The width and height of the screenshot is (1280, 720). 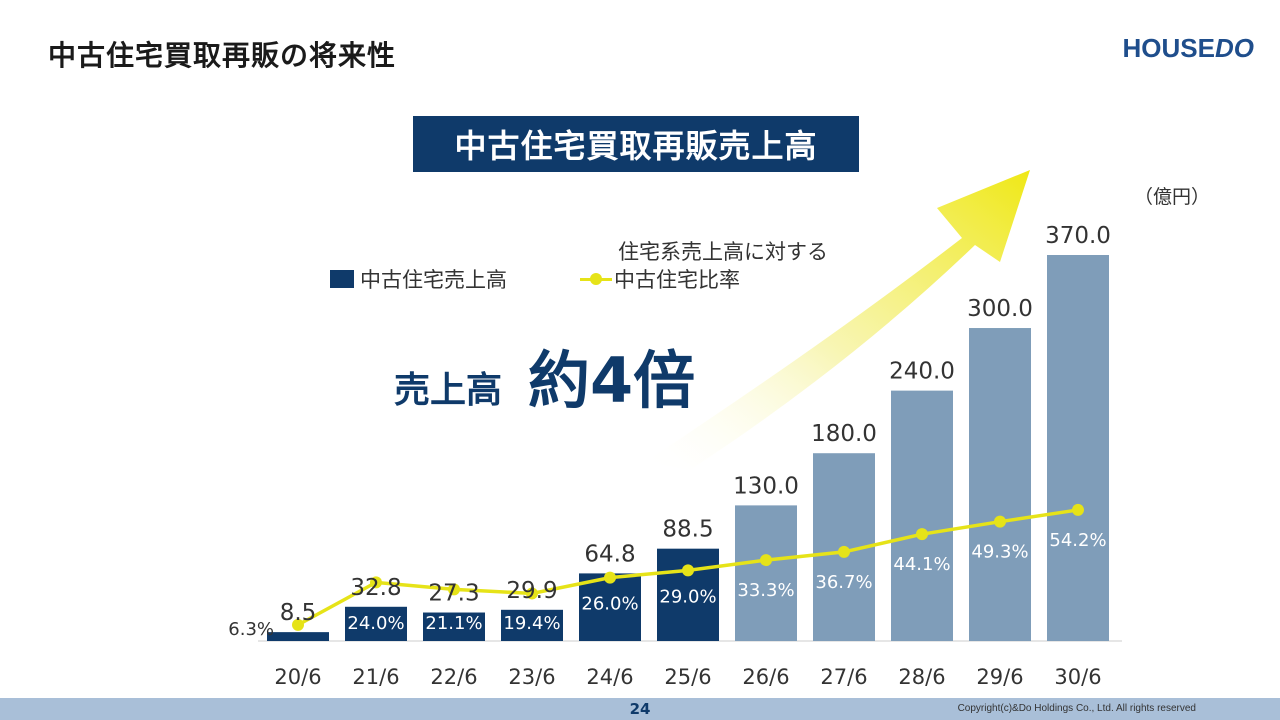 What do you see at coordinates (765, 677) in the screenshot?
I see `x-tick-label: 26/6` at bounding box center [765, 677].